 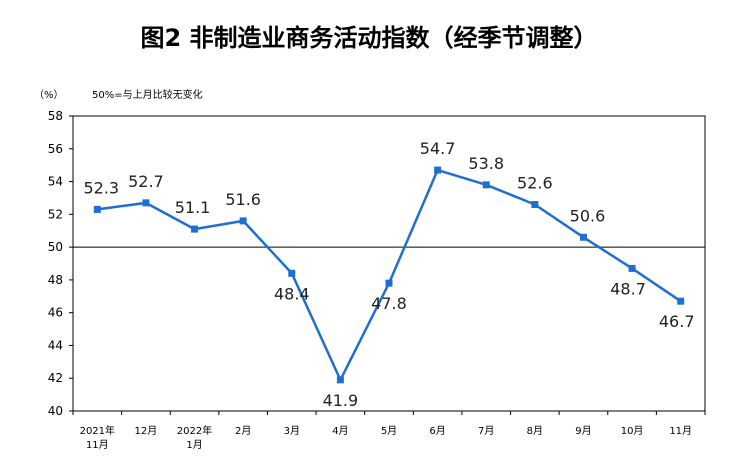 I want to click on y-tick-label: 48, so click(x=55, y=280).